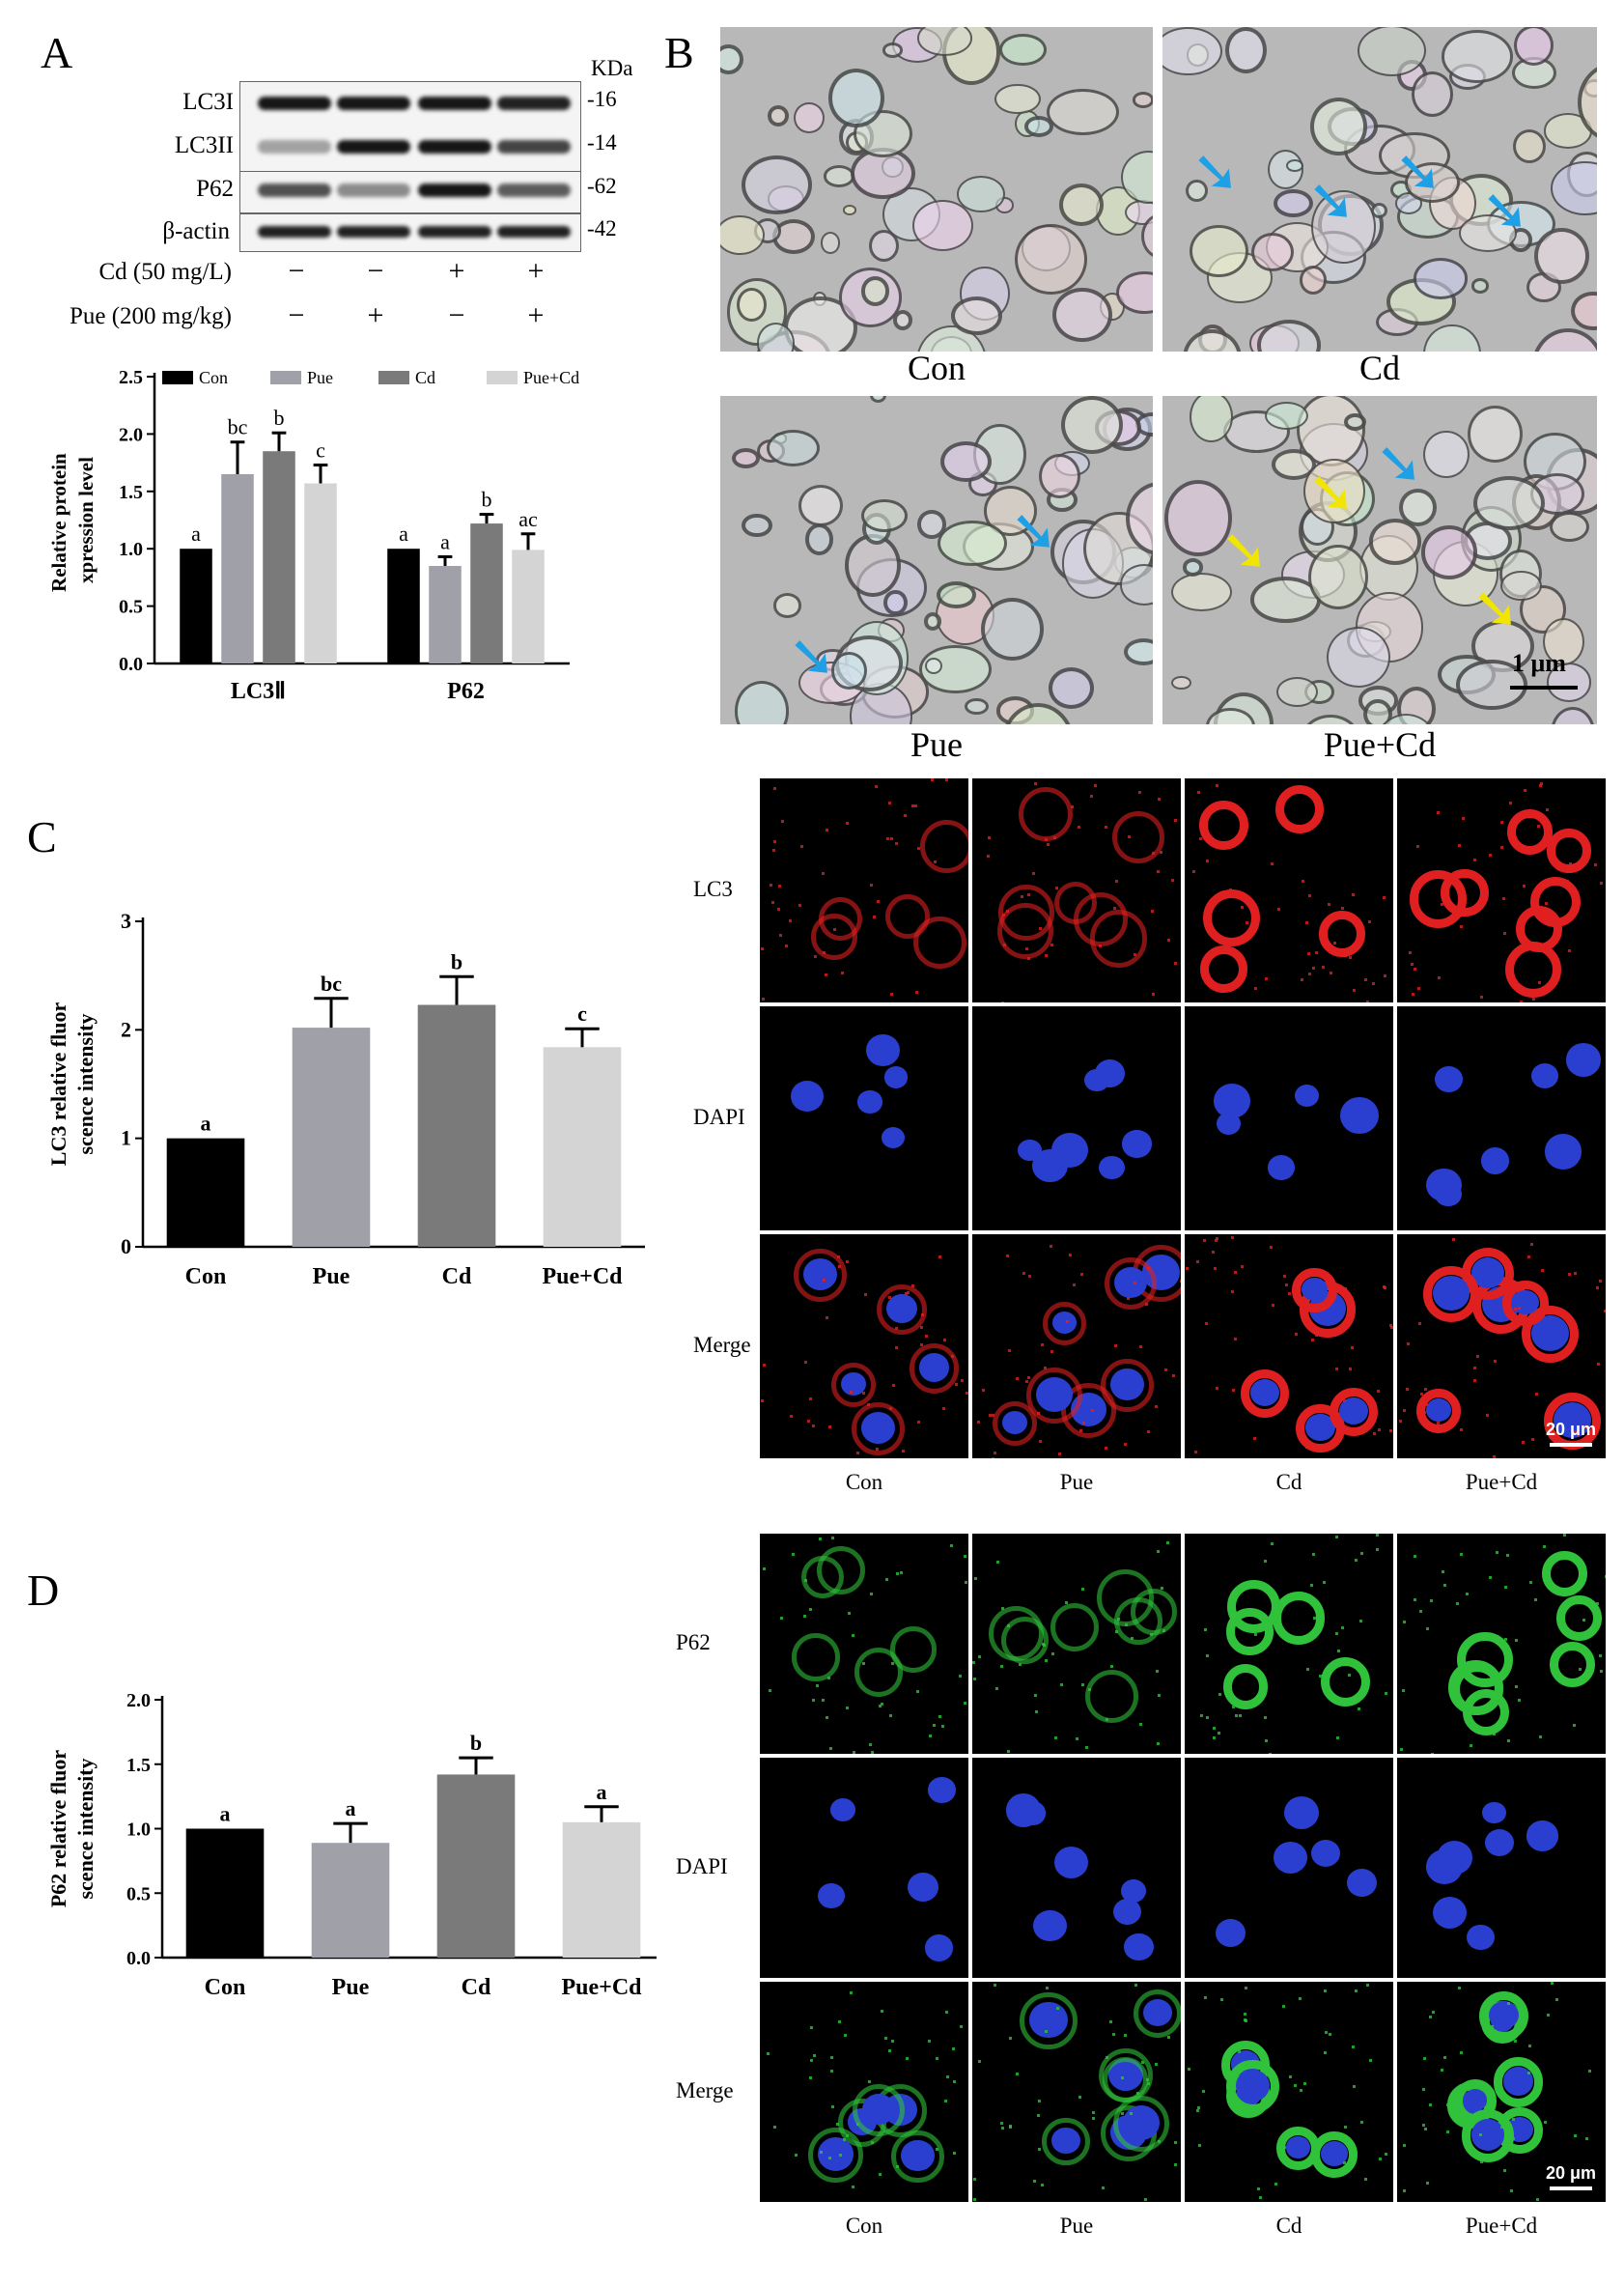  What do you see at coordinates (259, 691) in the screenshot?
I see `x-tick-label: LC3Ⅱ` at bounding box center [259, 691].